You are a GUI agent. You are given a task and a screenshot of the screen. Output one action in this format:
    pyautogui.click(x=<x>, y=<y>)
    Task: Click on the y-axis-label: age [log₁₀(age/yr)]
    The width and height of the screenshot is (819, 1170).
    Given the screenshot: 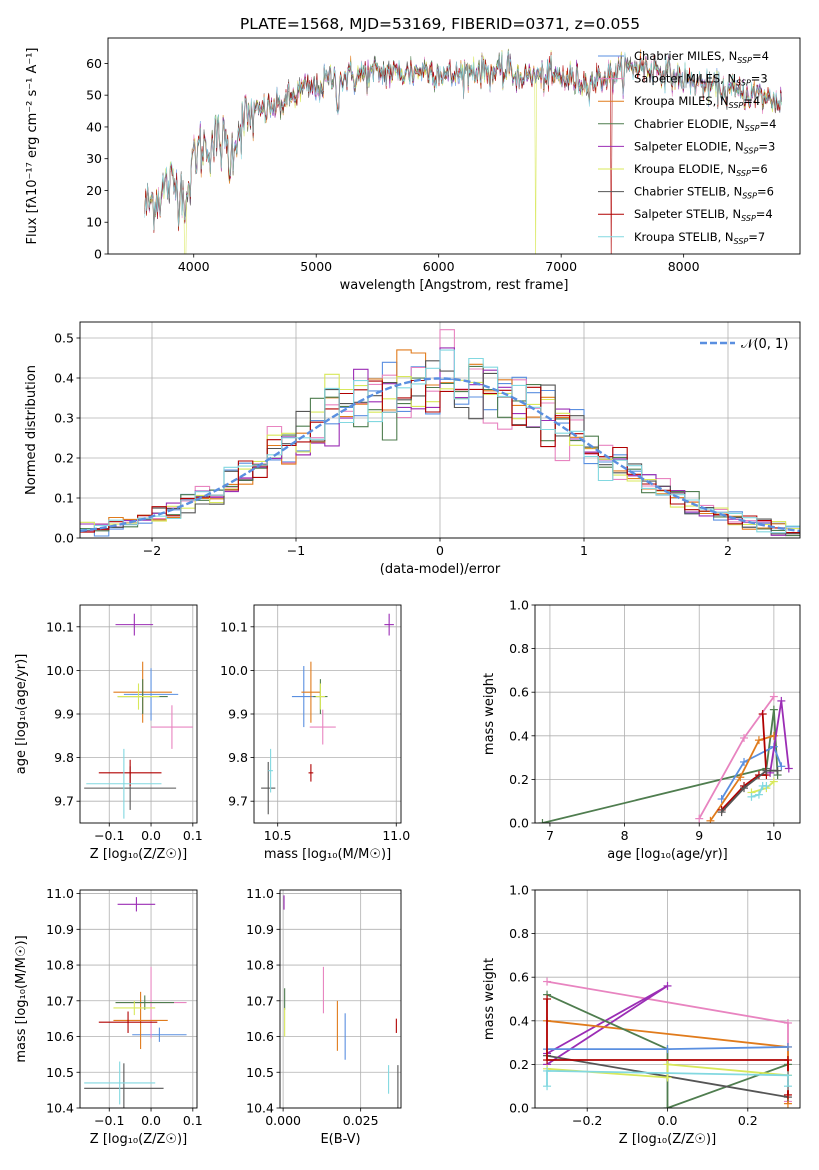 What is the action you would take?
    pyautogui.click(x=21, y=714)
    